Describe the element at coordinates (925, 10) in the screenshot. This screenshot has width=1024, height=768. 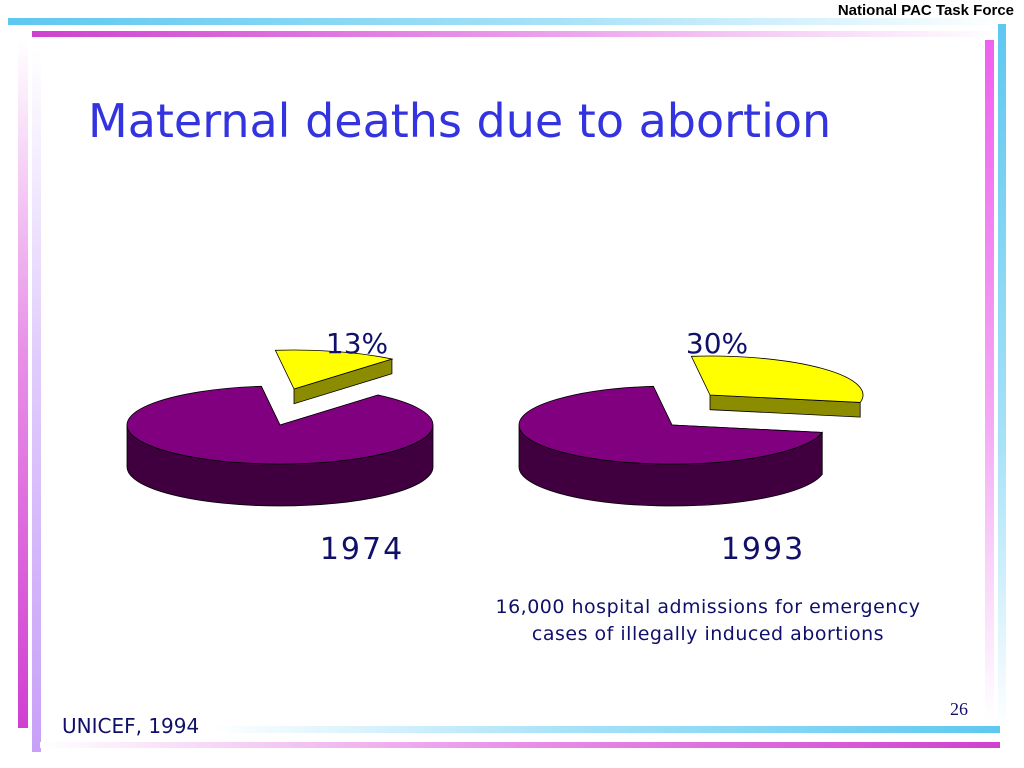
I see `header-organization: National PAC Task Force` at that location.